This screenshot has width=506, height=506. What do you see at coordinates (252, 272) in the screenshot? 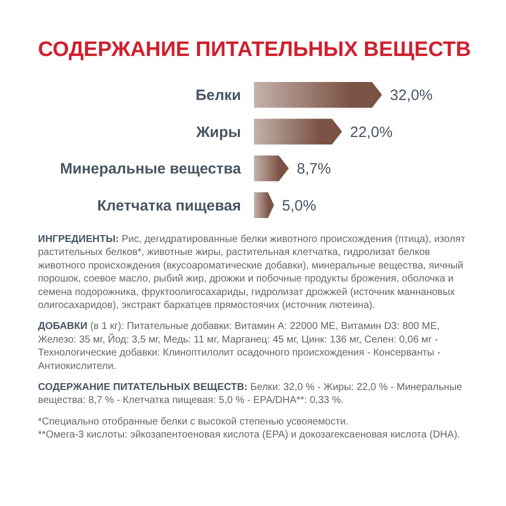
I see `text: ИНГРЕДИЕНТЫ: Рис, дегидратированные белки животного происхождения (птица), изолят растительных белков*, животные жиры, растительная клетчатка, гидролизат белков животного происхождения (вкусоароматические добавки), минеральные вещества, яичный порошок, соевое масло, рыбий жир, дрожжи и побочные продукты брожения, оболочка и семена подорожника, фруктоолигосахариды, гидролизат дрожжей (источник маннановых олигосахаридов), экстракт бархатцев прямостоячих (источник лютеина).` at bounding box center [252, 272].